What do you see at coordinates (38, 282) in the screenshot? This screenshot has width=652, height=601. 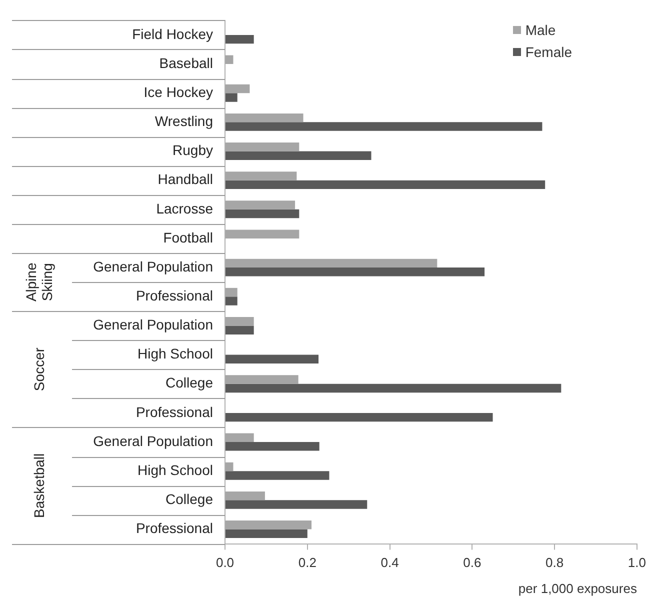 I see `text: Alpine Skiing` at bounding box center [38, 282].